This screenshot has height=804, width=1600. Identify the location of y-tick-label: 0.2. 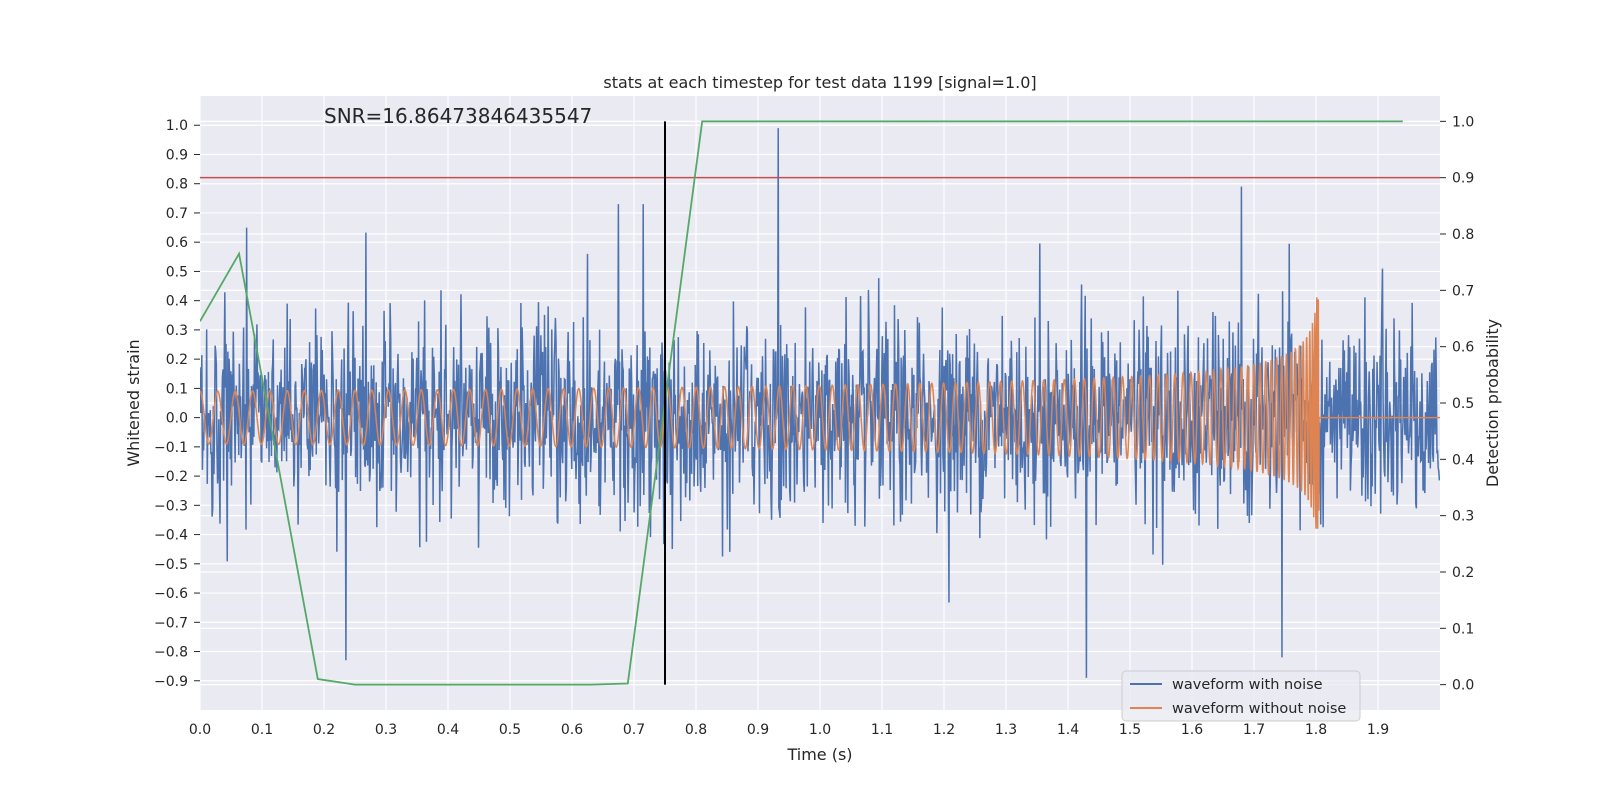
(177, 360).